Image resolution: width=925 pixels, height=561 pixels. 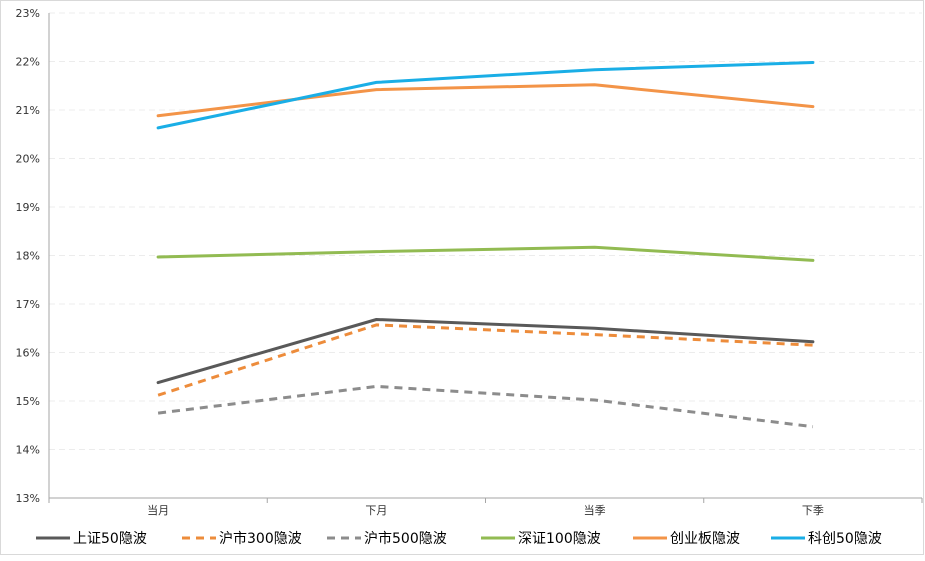 I want to click on legend-label-2: 沪市300隐波, so click(x=260, y=538).